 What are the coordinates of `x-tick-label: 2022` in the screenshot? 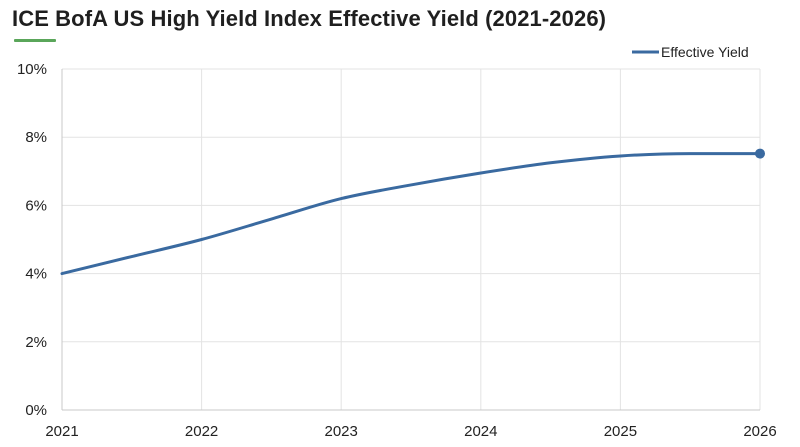 It's located at (201, 431).